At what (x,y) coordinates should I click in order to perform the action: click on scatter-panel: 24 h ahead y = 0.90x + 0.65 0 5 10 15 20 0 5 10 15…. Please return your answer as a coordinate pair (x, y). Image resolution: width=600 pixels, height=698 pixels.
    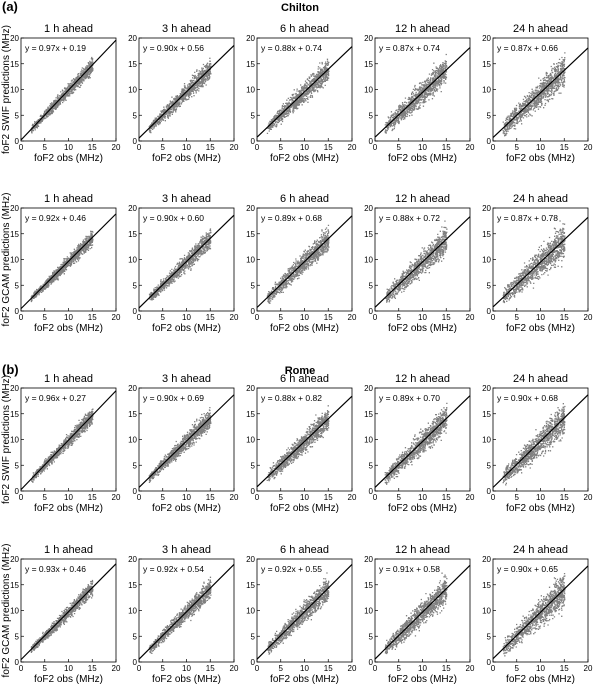
    Looking at the image, I should click on (537, 614).